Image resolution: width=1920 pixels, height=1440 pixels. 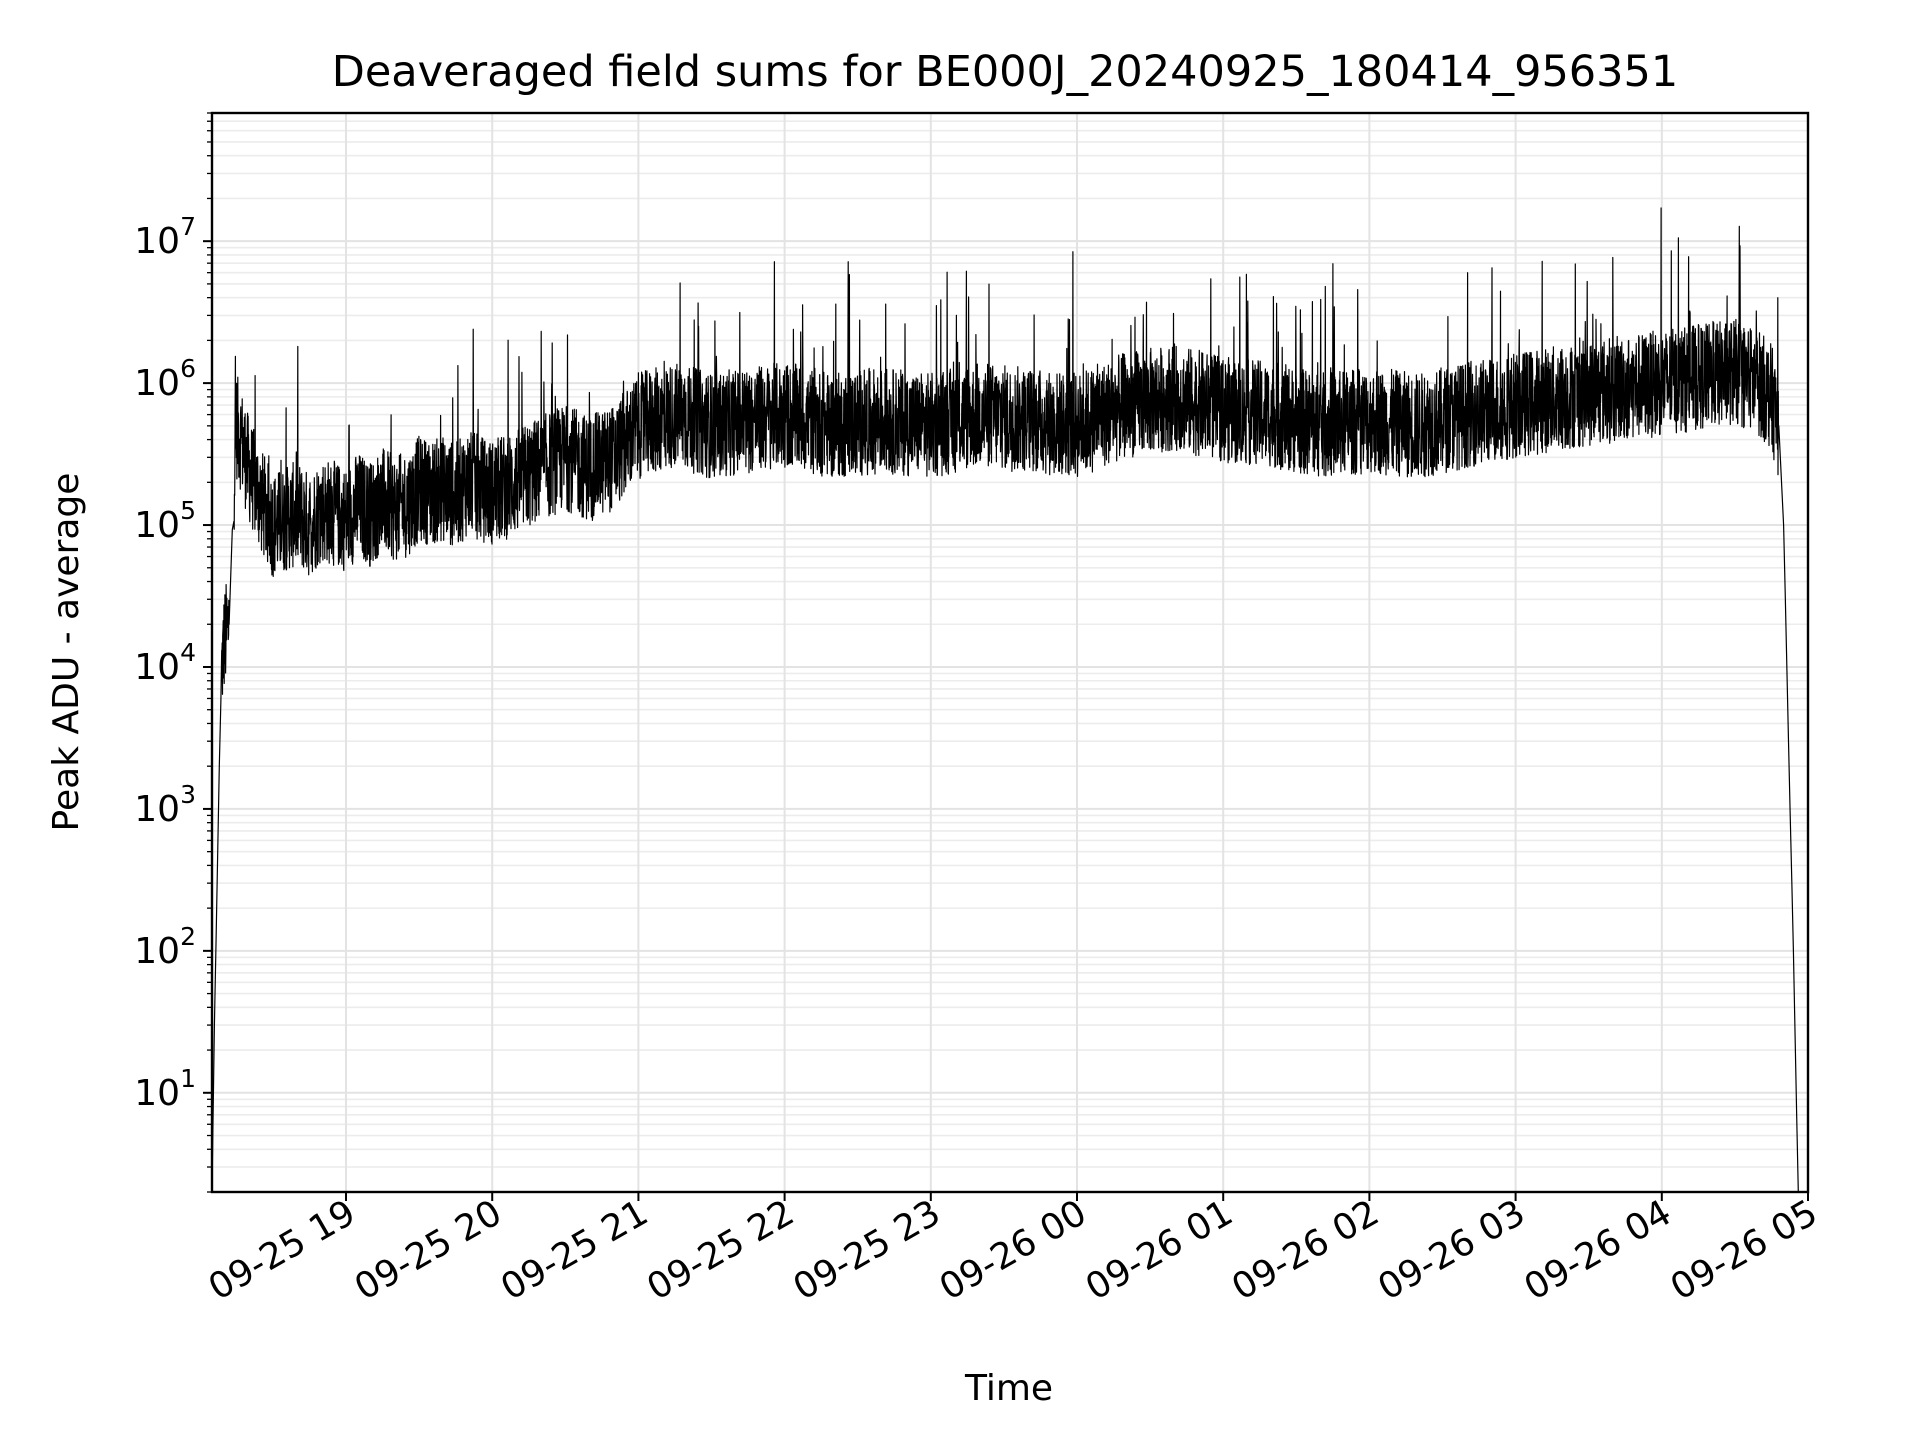 What do you see at coordinates (66, 652) in the screenshot?
I see `y-axis-label: Peak ADU - average` at bounding box center [66, 652].